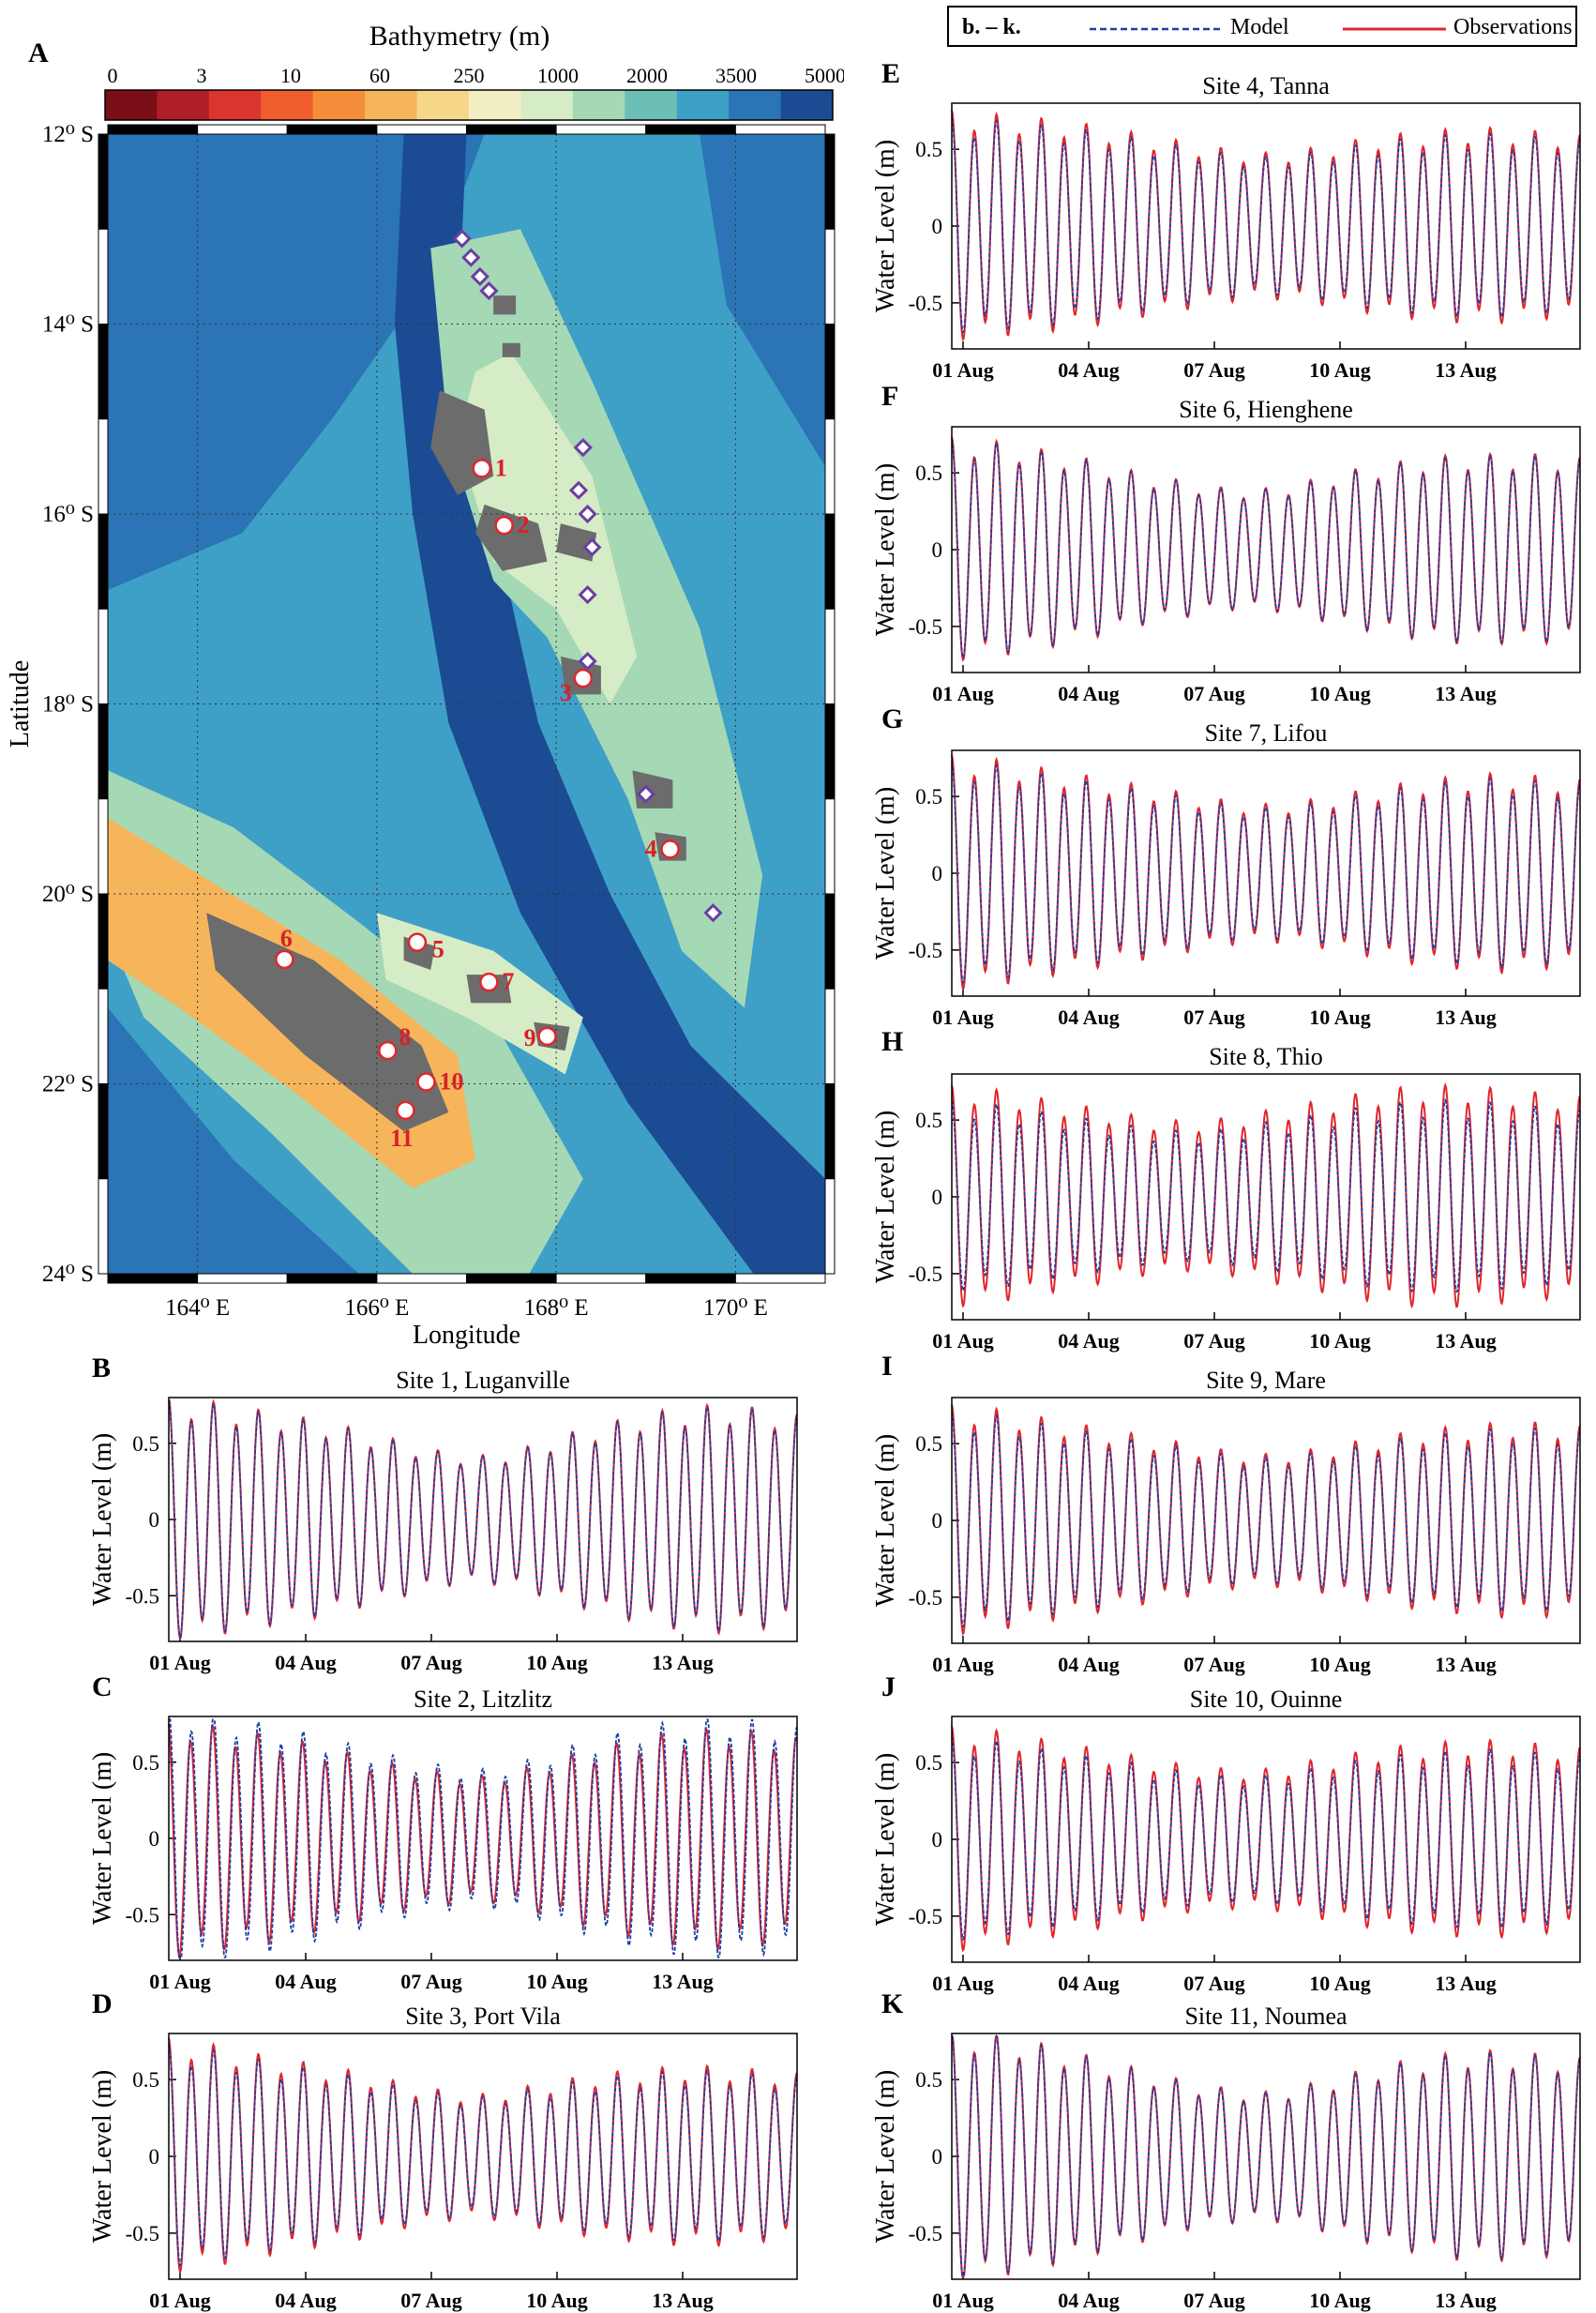 The width and height of the screenshot is (1596, 2313). What do you see at coordinates (202, 75) in the screenshot?
I see `colorbar-tick-label: 3` at bounding box center [202, 75].